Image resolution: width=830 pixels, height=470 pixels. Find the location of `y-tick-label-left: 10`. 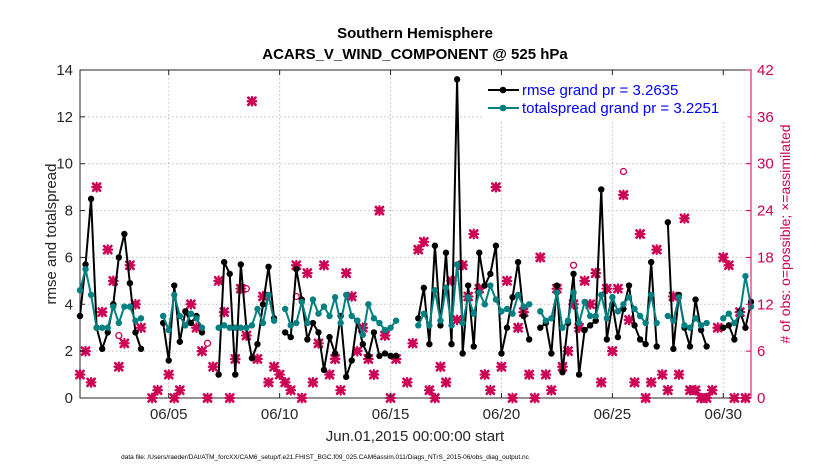

y-tick-label-left: 10 is located at coordinates (64, 164).